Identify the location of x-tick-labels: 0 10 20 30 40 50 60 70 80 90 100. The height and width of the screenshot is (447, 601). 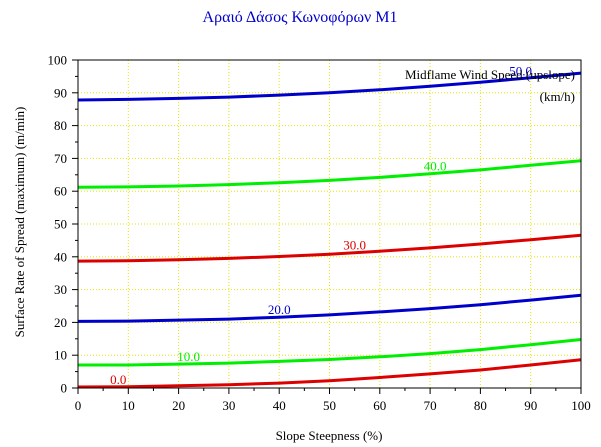
(333, 405).